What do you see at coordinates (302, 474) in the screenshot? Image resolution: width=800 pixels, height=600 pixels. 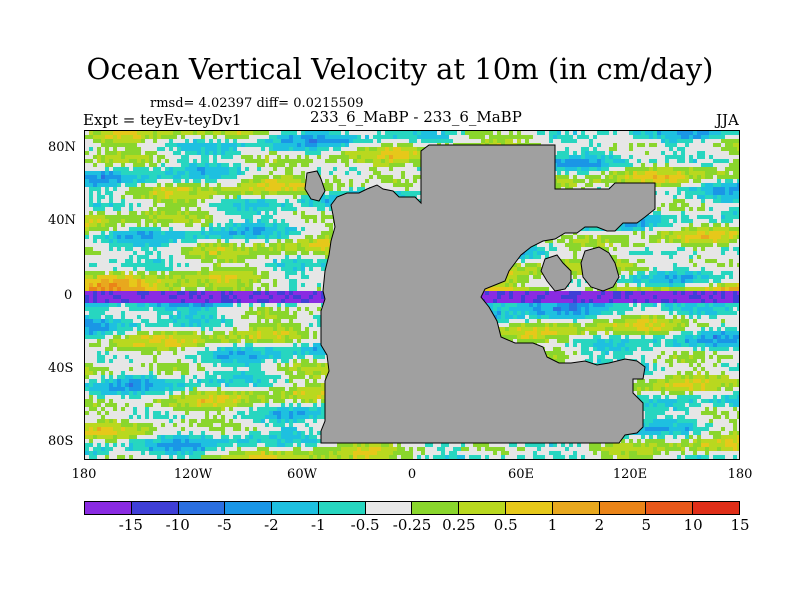 I see `lon-label-60w: 60W` at bounding box center [302, 474].